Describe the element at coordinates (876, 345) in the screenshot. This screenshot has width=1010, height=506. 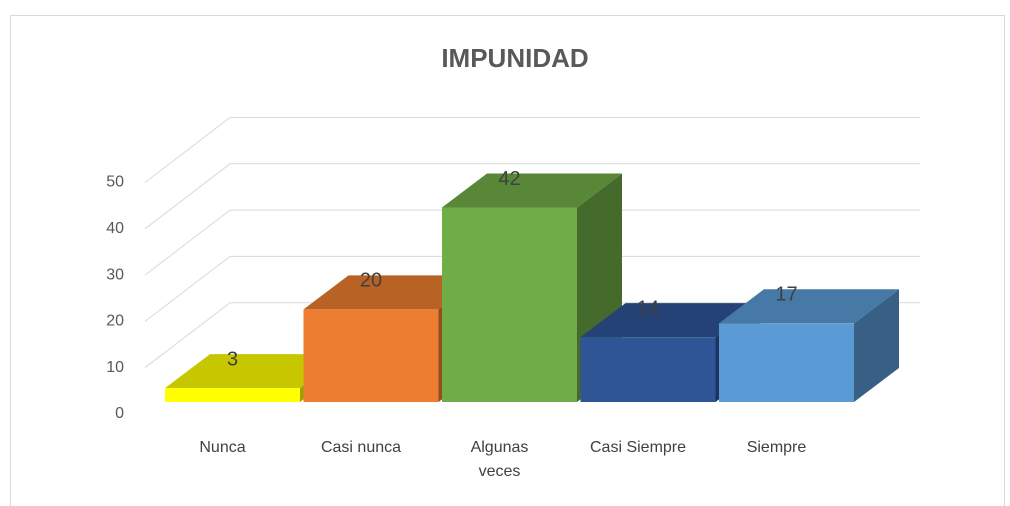
I see `bar-side` at that location.